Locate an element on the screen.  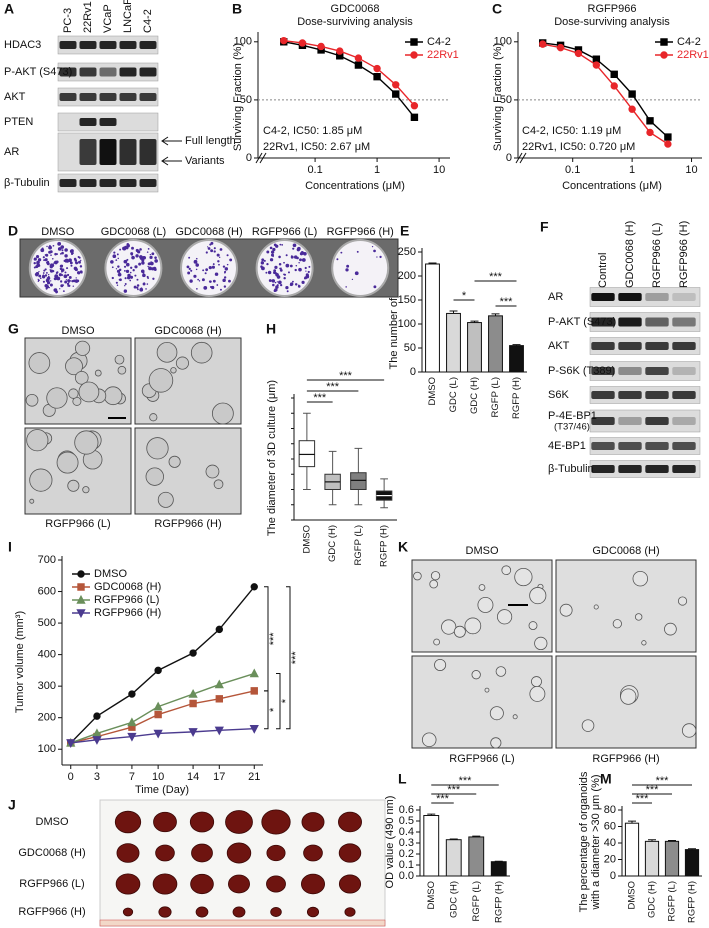
y-tick-label: 400 is located at coordinates (47, 655).